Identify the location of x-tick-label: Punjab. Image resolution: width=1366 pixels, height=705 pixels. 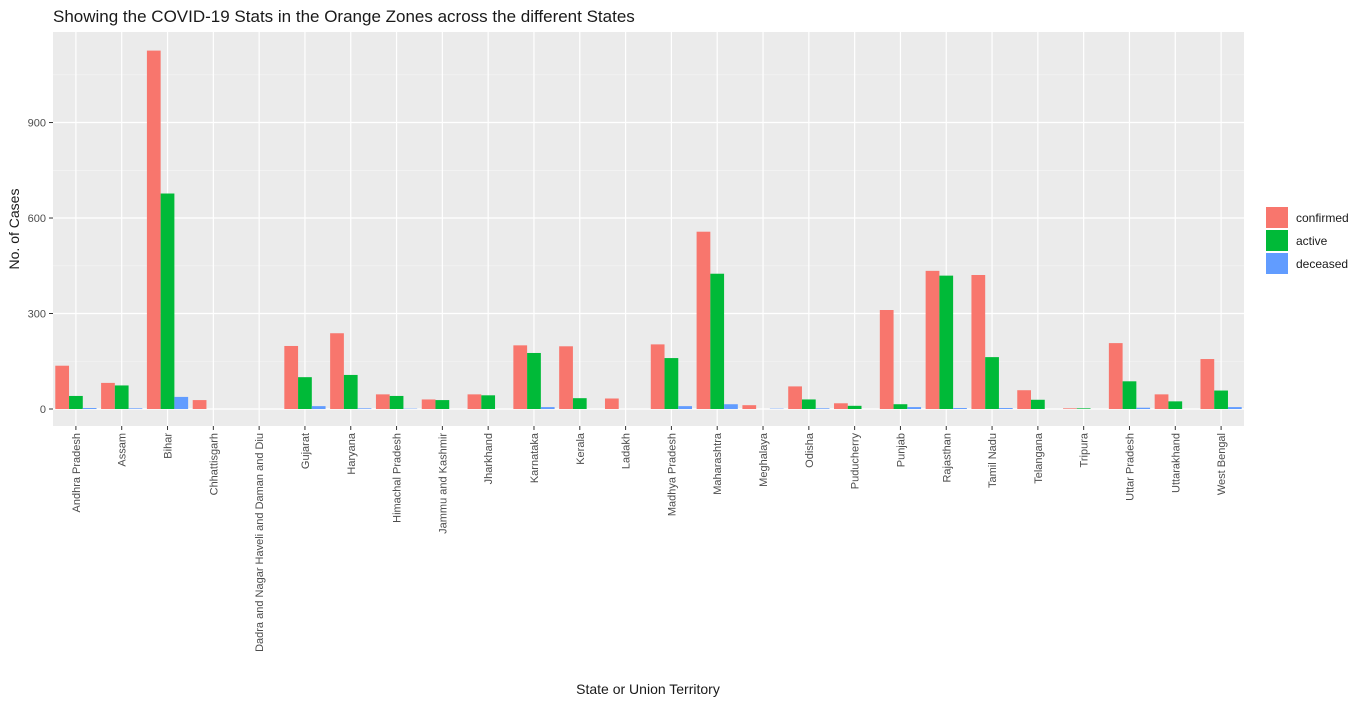
(901, 450).